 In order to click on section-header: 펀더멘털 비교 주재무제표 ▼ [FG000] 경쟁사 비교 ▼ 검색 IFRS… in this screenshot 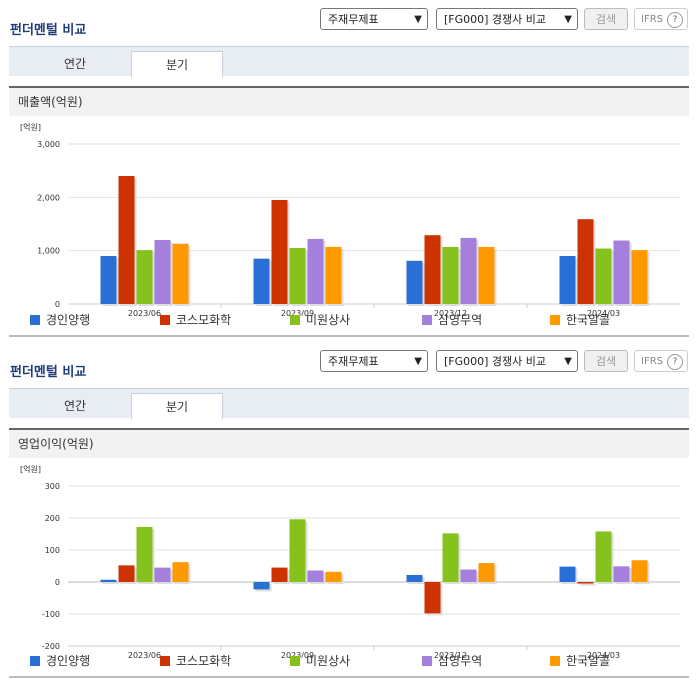, I will do `click(348, 365)`.